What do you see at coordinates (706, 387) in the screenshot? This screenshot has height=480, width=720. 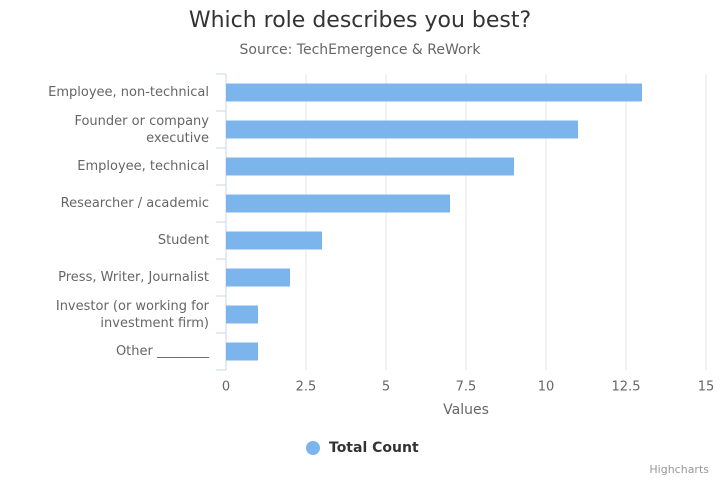 I see `x-tick-label: 15` at bounding box center [706, 387].